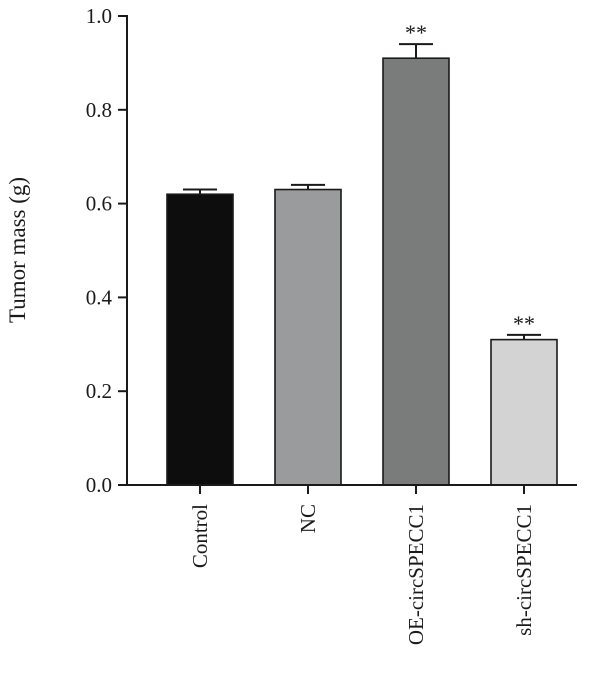  What do you see at coordinates (308, 518) in the screenshot?
I see `x-tick-label-1: NC` at bounding box center [308, 518].